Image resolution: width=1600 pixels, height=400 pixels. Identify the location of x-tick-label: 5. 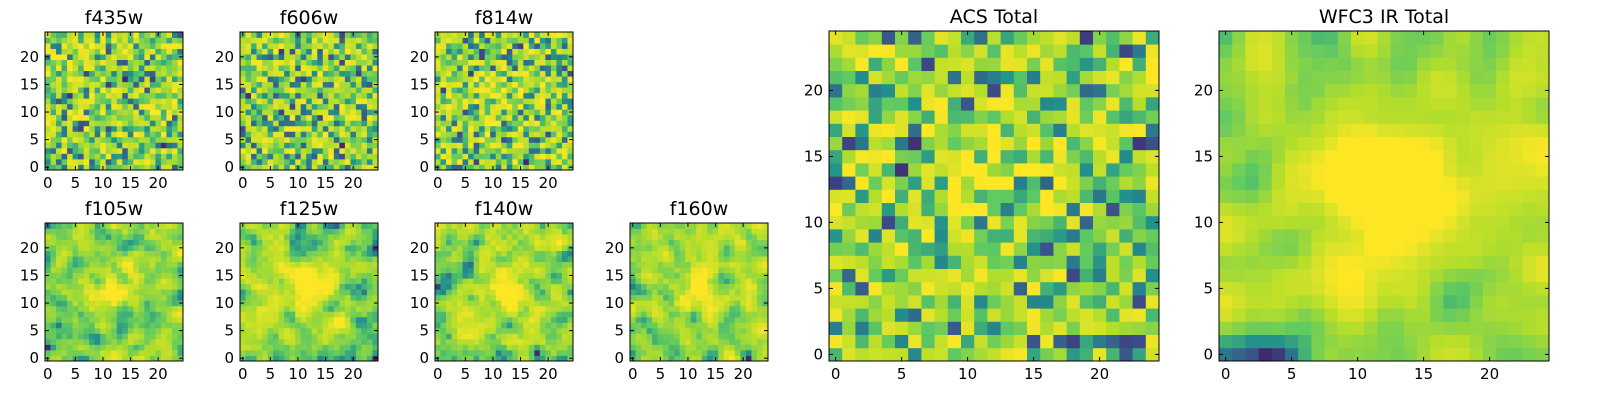
(76, 374).